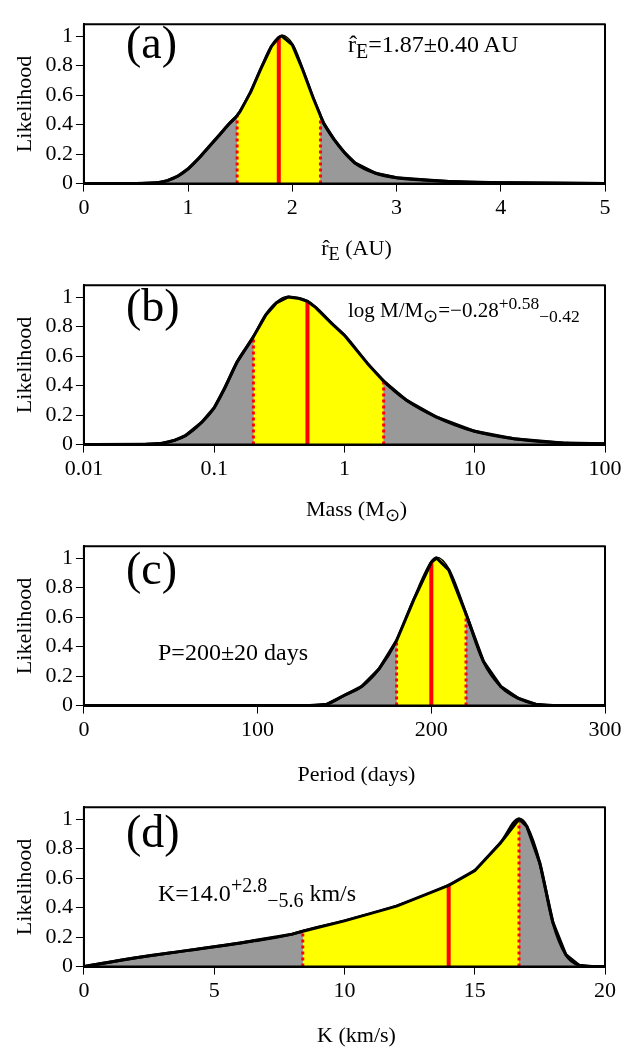 The height and width of the screenshot is (1047, 641). What do you see at coordinates (474, 989) in the screenshot?
I see `x-tick-label: 15` at bounding box center [474, 989].